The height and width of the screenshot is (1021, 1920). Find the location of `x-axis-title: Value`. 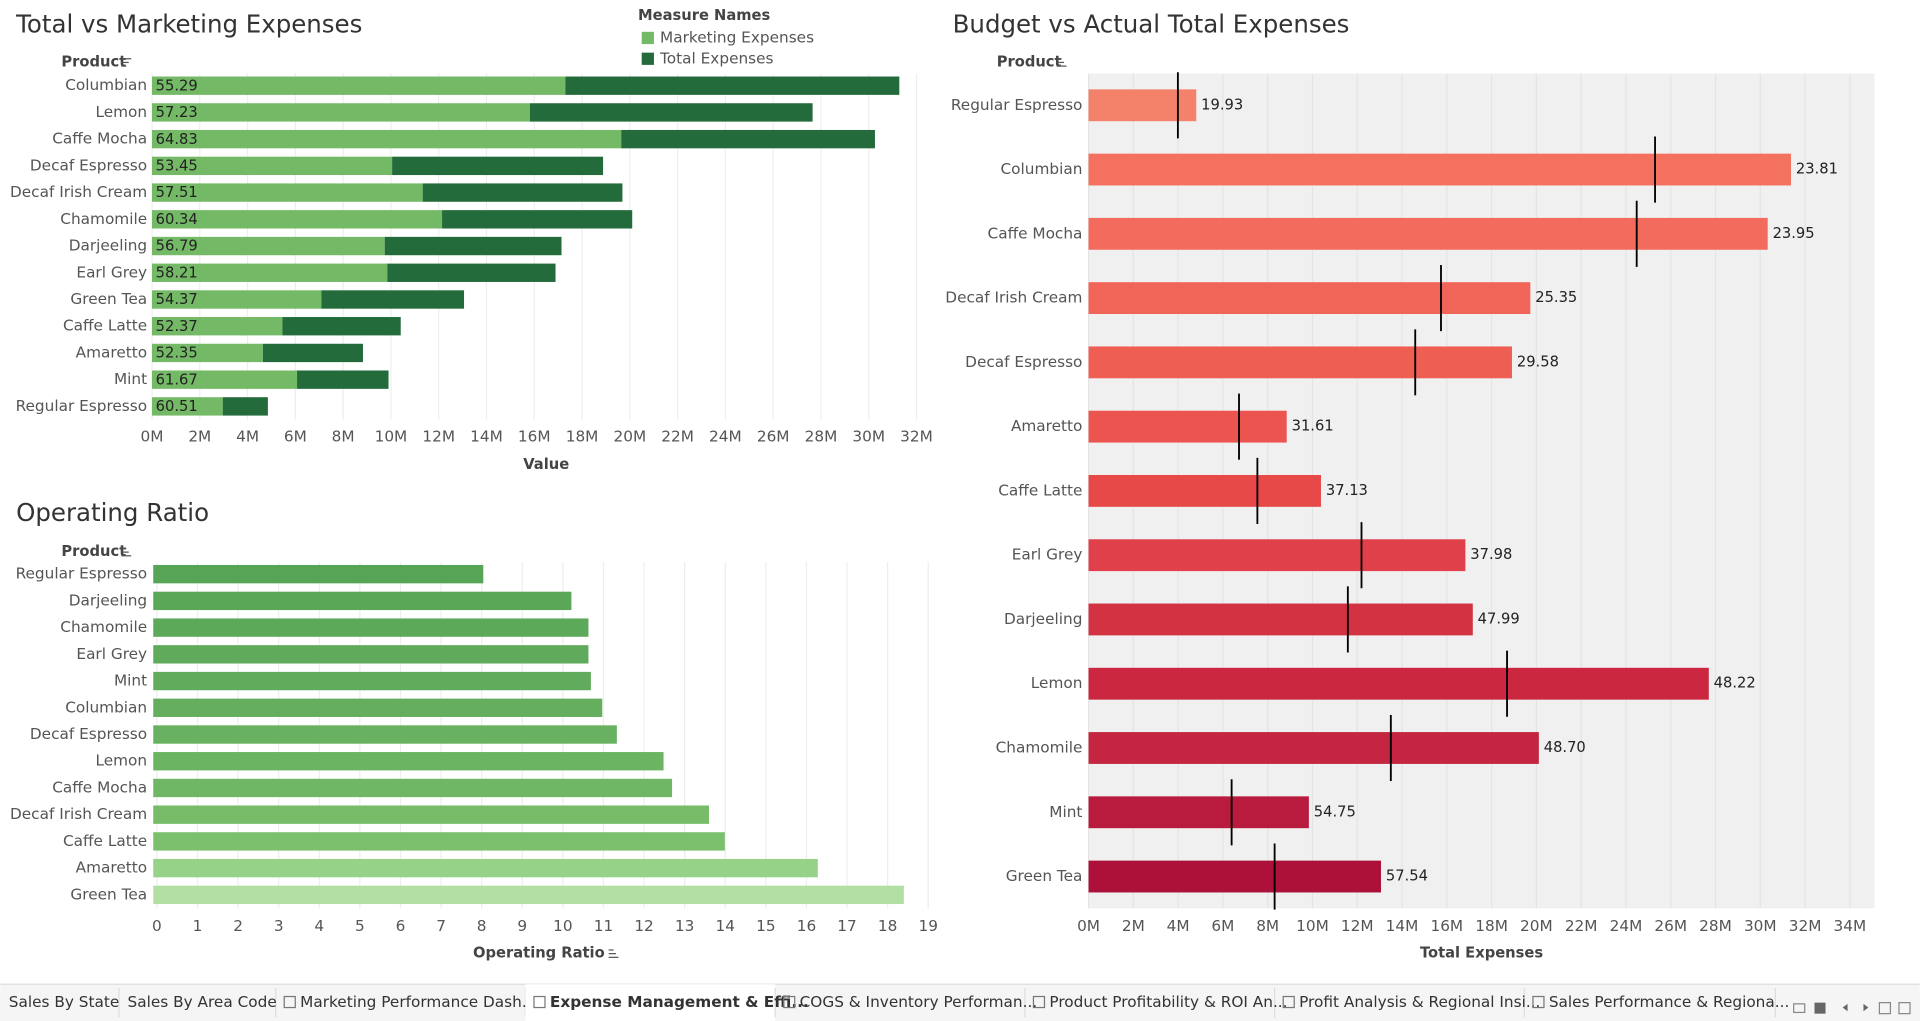

x-axis-title: Value is located at coordinates (546, 464).